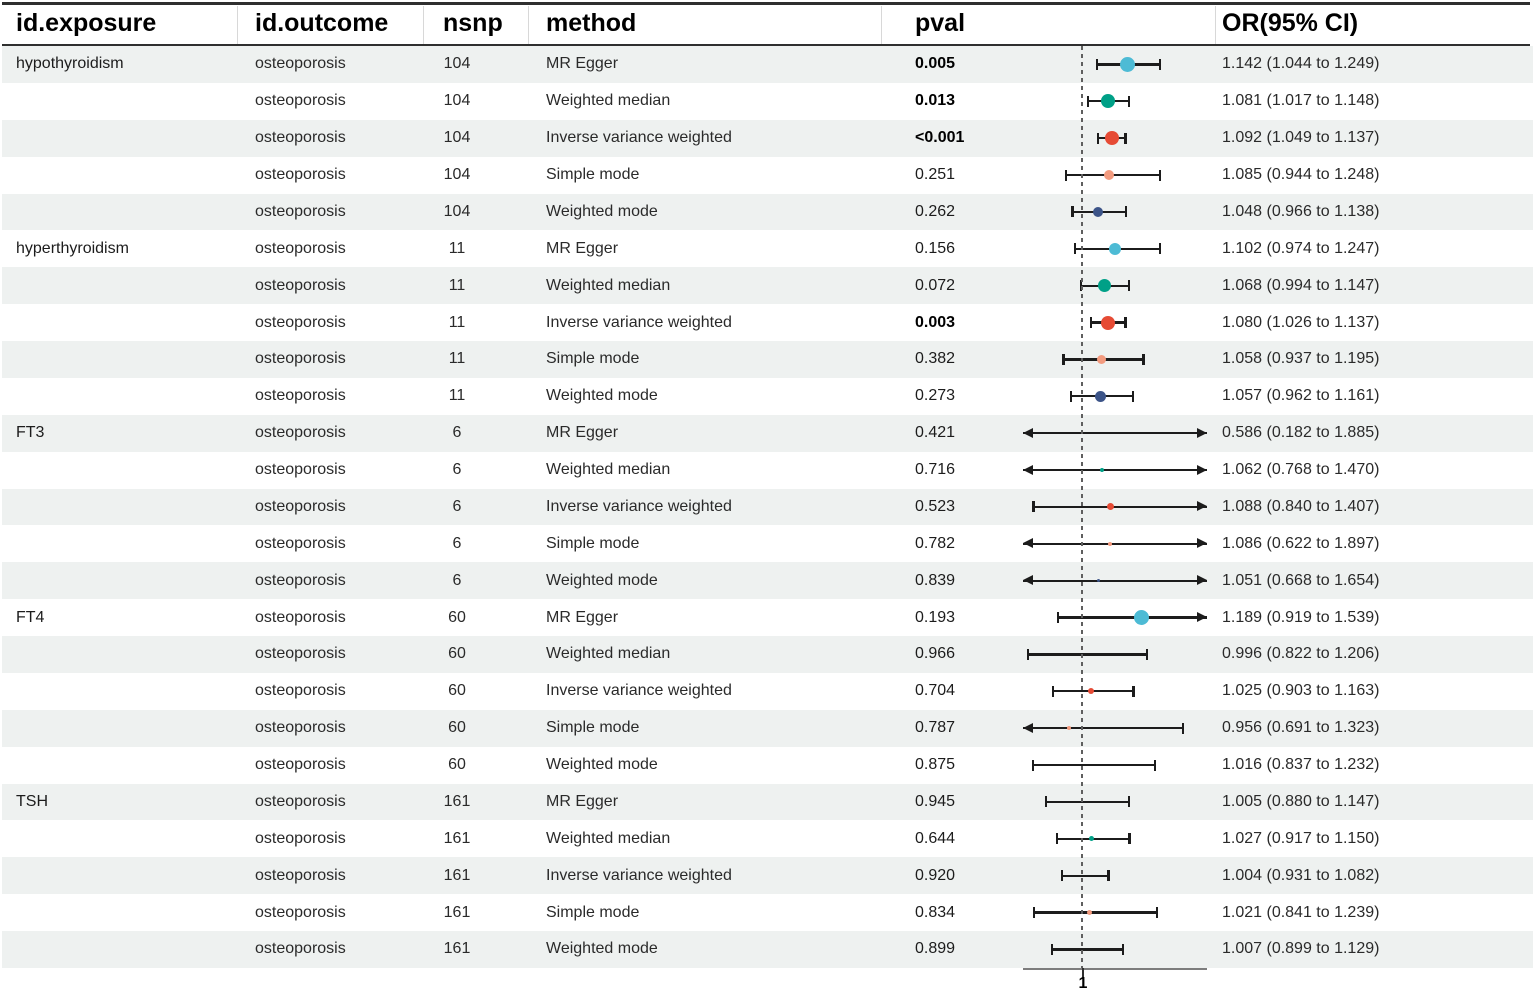 The height and width of the screenshot is (999, 1535). Describe the element at coordinates (1301, 543) in the screenshot. I see `cell-or-ci: 1.086 (0.622 to 1.897)` at that location.